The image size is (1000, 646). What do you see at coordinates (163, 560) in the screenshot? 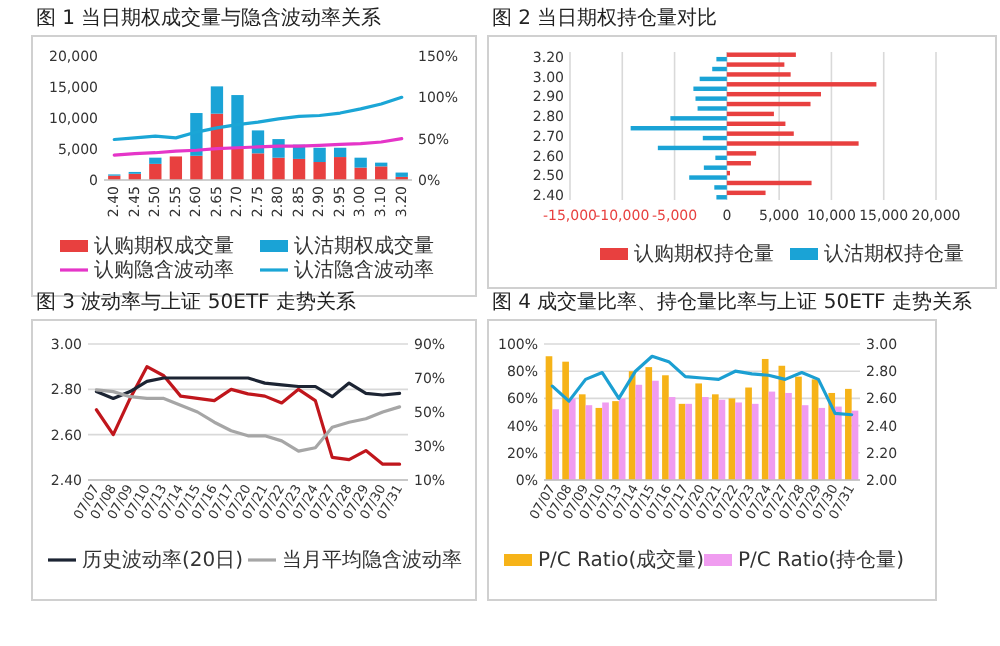
I see `legend-label: 历史波动率(20日)` at bounding box center [163, 560].